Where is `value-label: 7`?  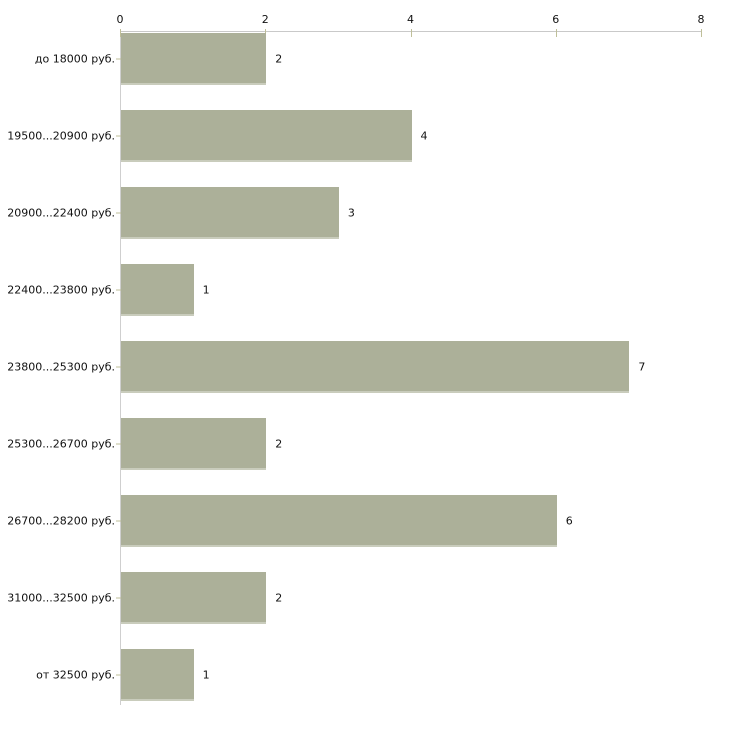
value-label: 7 is located at coordinates (642, 367).